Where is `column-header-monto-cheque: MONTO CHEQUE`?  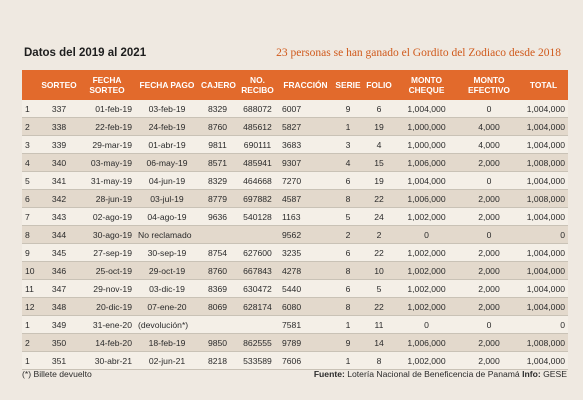
column-header-monto-cheque: MONTO CHEQUE is located at coordinates (426, 85).